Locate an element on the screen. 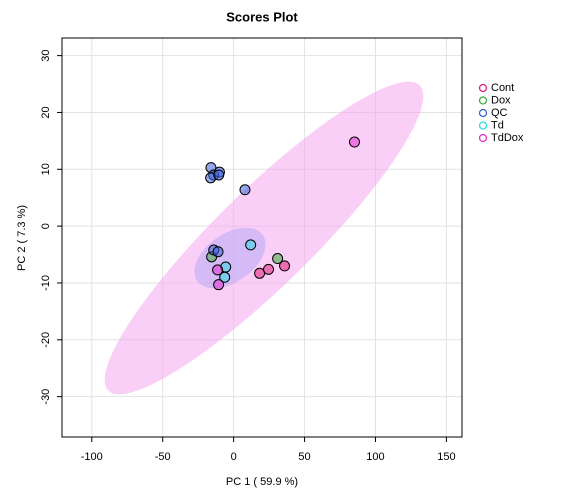  x-tick-label: -100 is located at coordinates (92, 457).